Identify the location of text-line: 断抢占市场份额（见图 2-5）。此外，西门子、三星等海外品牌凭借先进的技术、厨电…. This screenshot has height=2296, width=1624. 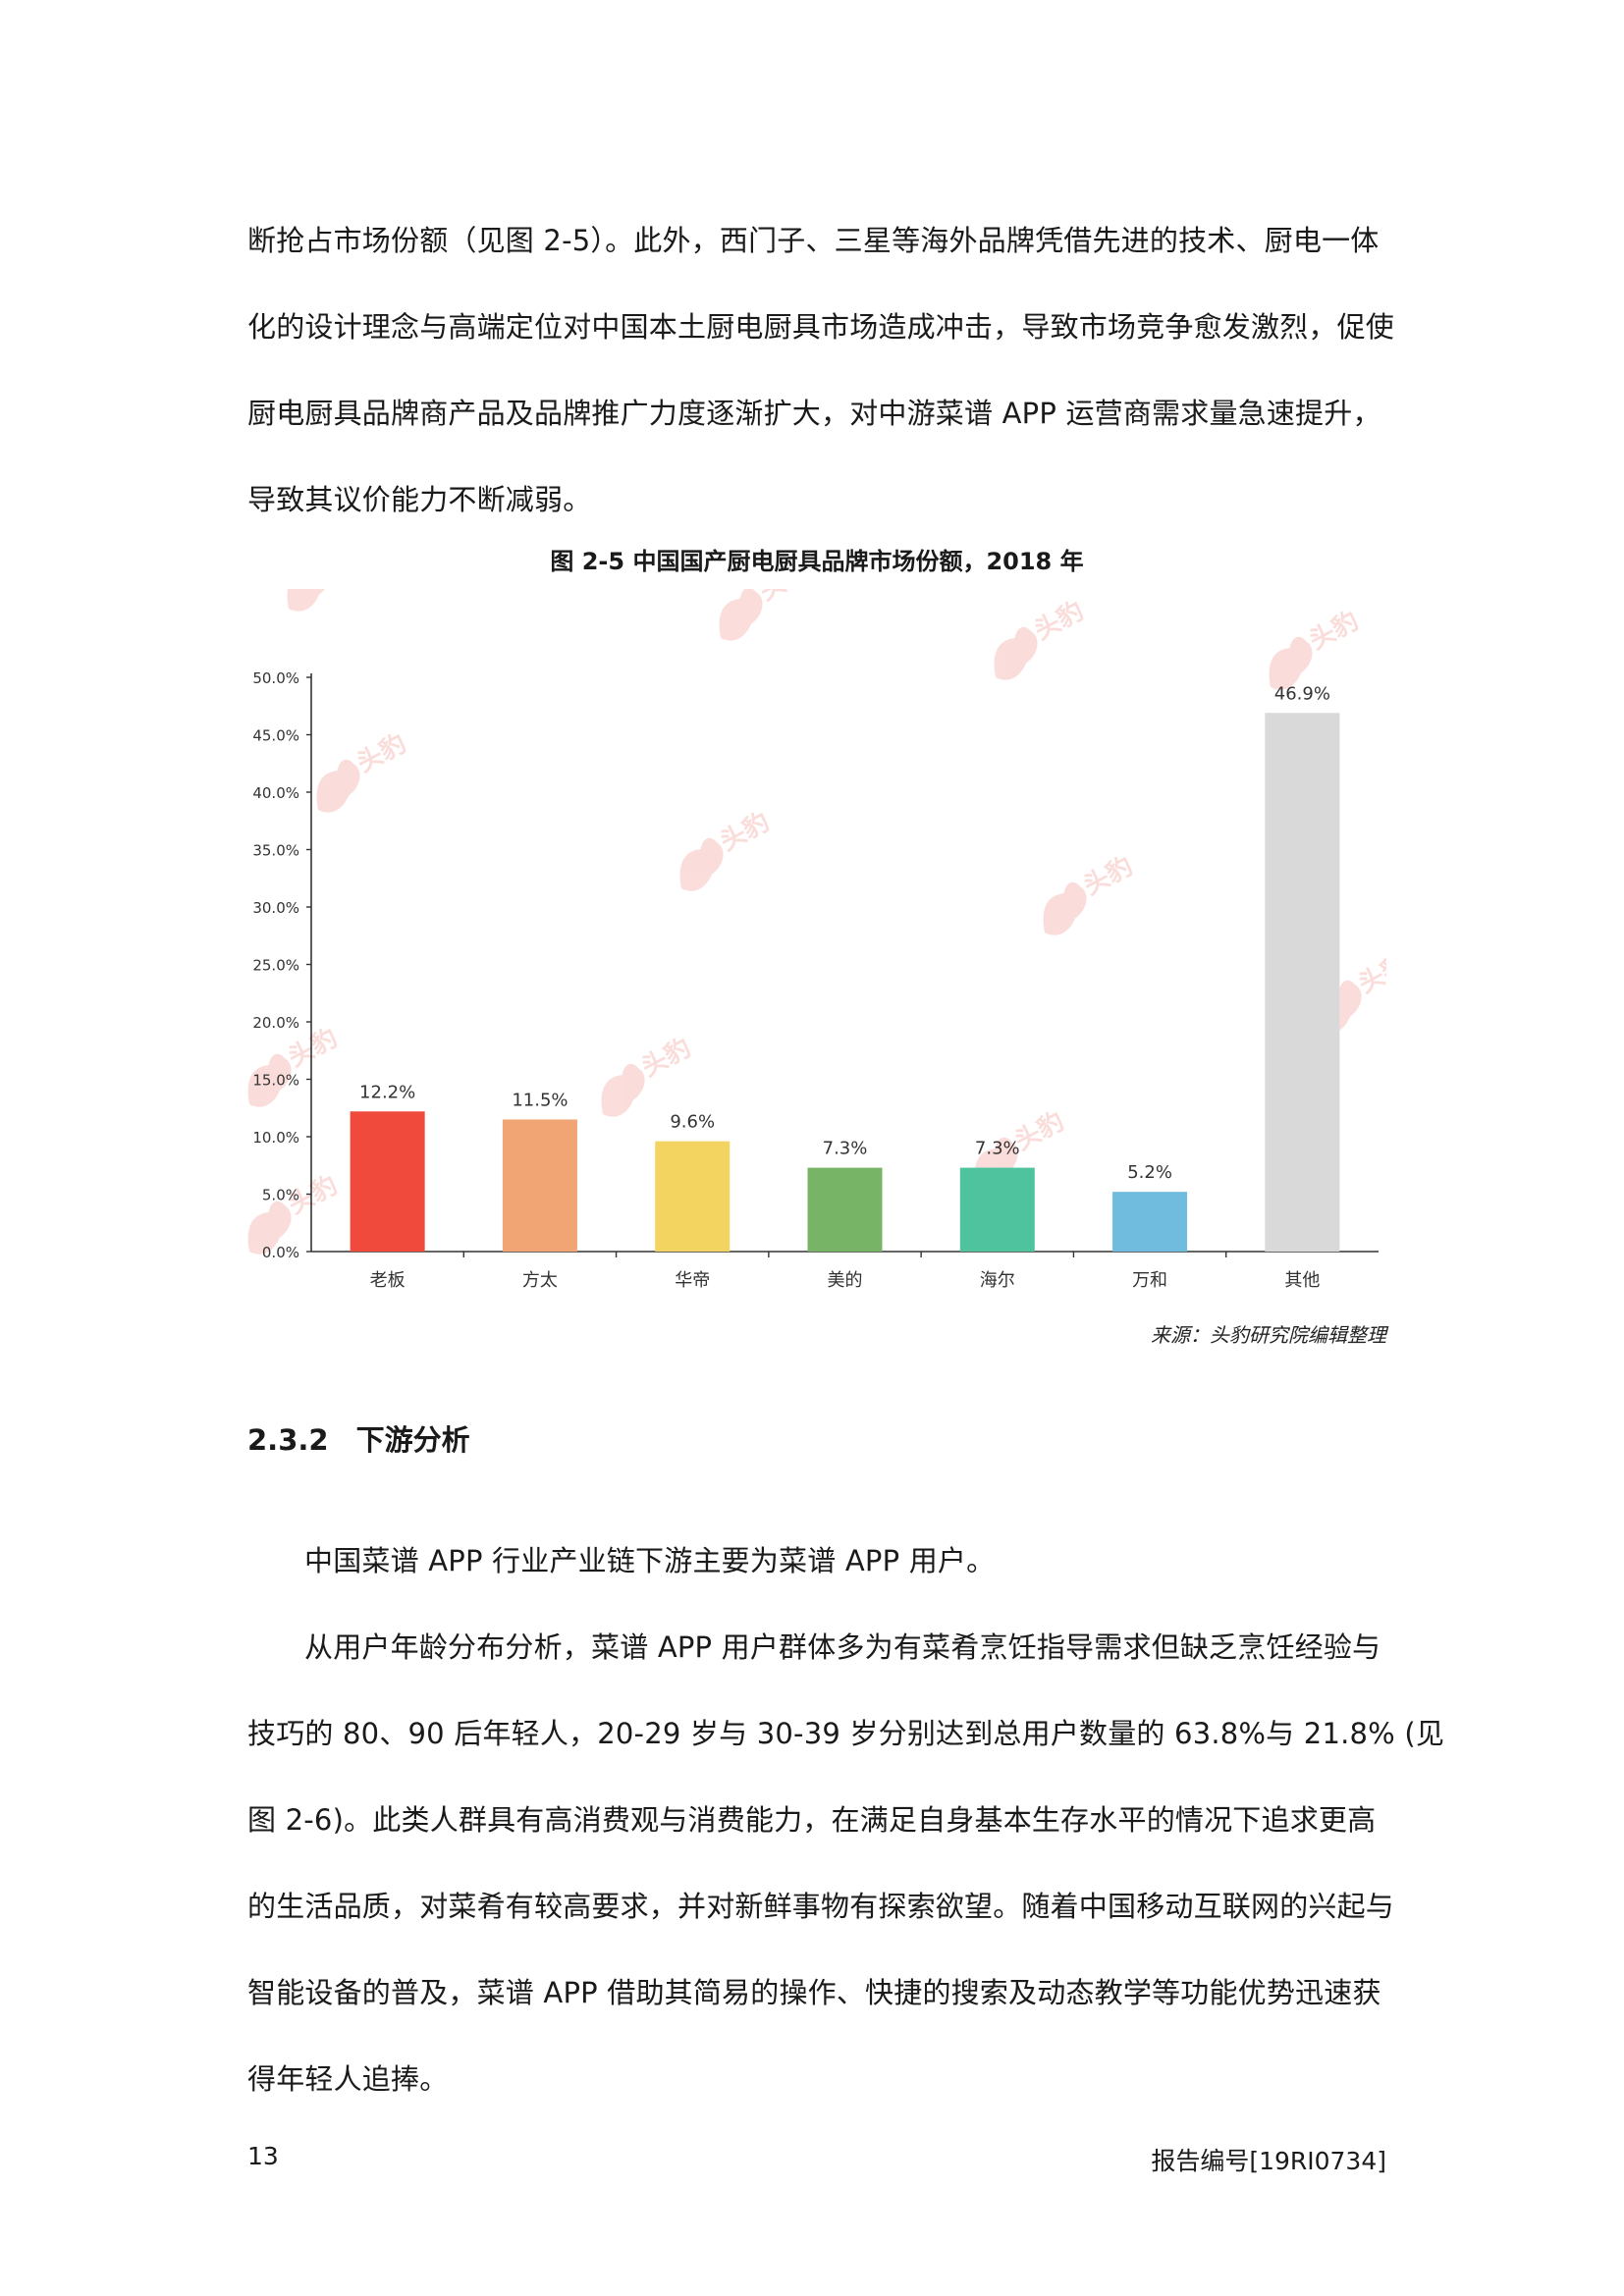
(813, 241).